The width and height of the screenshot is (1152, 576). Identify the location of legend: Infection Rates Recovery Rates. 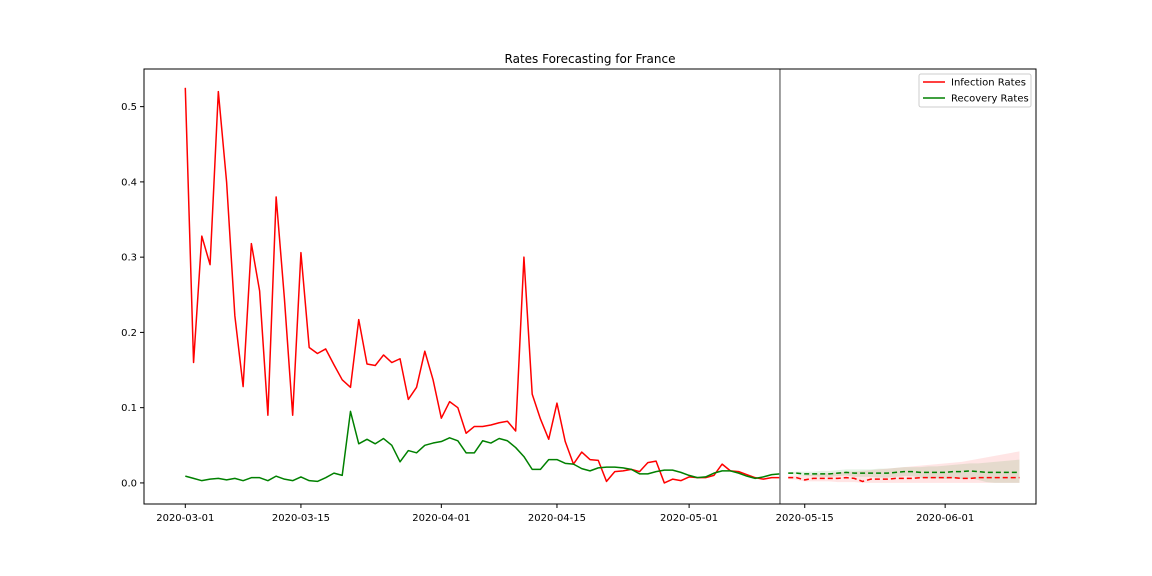
(975, 90).